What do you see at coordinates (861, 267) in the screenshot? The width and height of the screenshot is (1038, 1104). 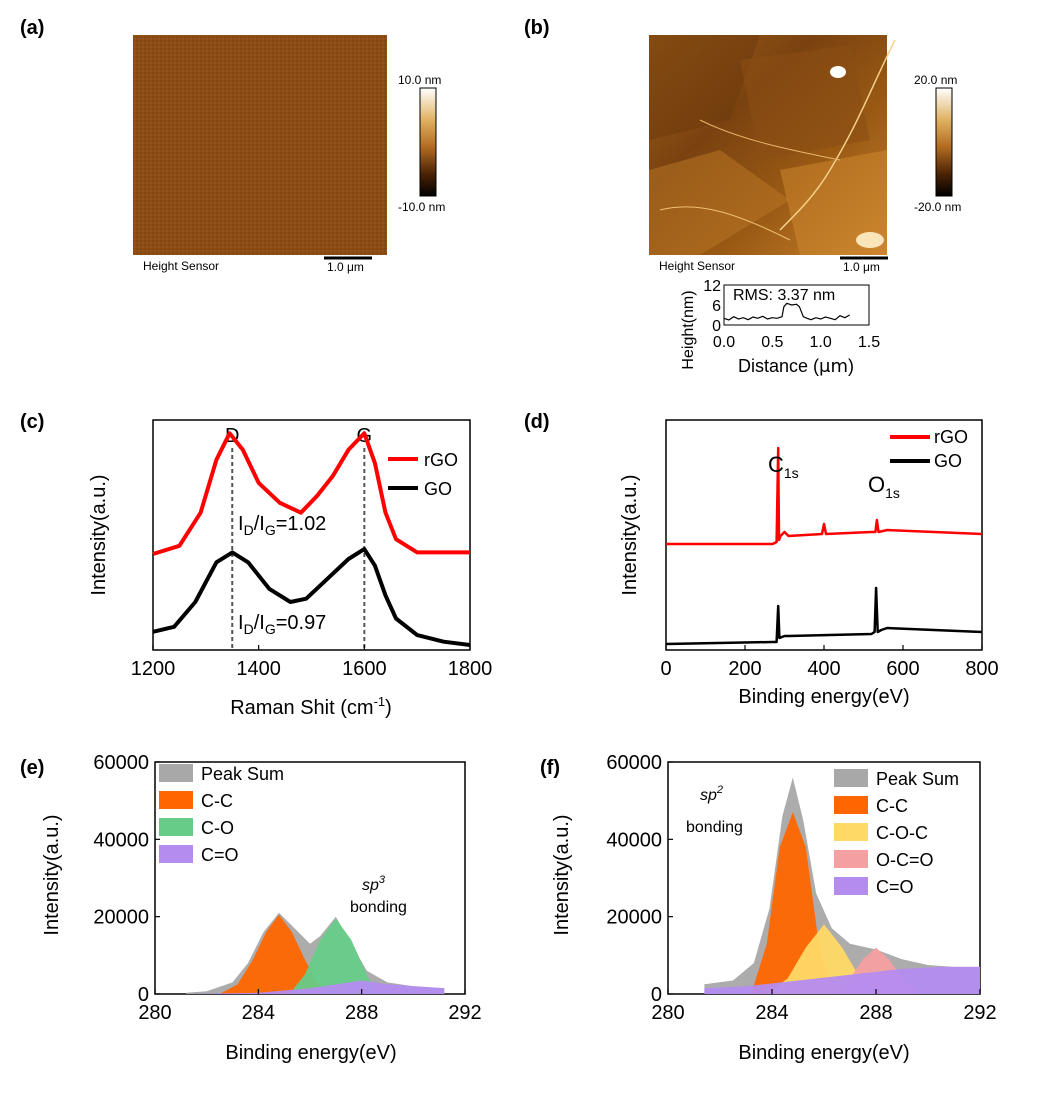 I see `scale-bar-label-b: 1.0 μm` at bounding box center [861, 267].